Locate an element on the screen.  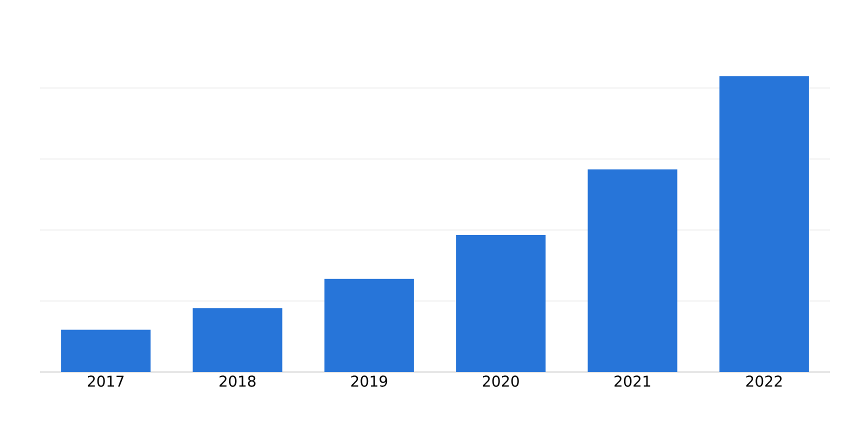
x-tick-label: 2018 is located at coordinates (238, 381).